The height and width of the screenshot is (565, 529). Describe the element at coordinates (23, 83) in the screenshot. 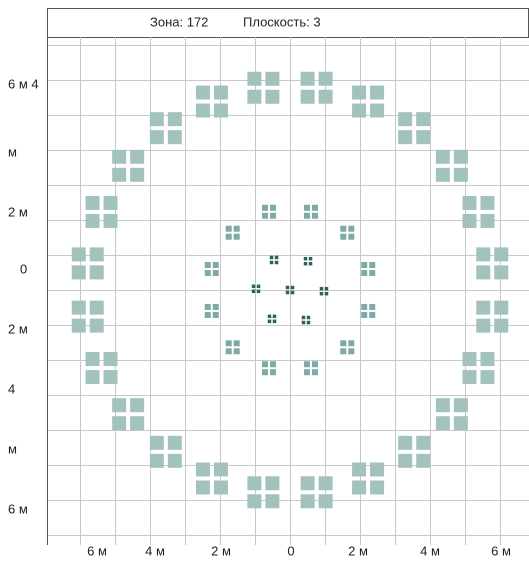

I see `left-label: 6 м 4` at that location.